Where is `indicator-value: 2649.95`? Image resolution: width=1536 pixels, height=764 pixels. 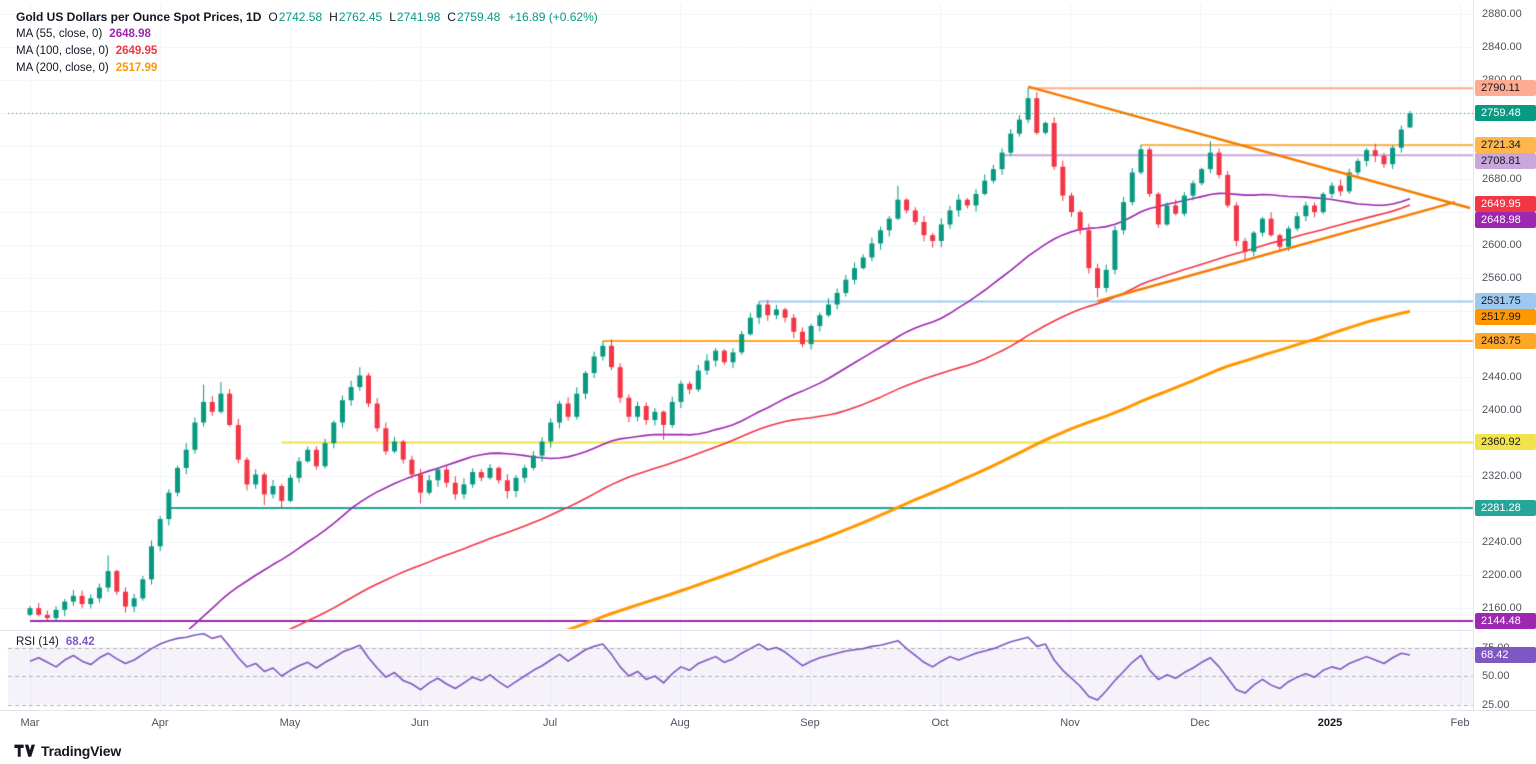 indicator-value: 2649.95 is located at coordinates (136, 50).